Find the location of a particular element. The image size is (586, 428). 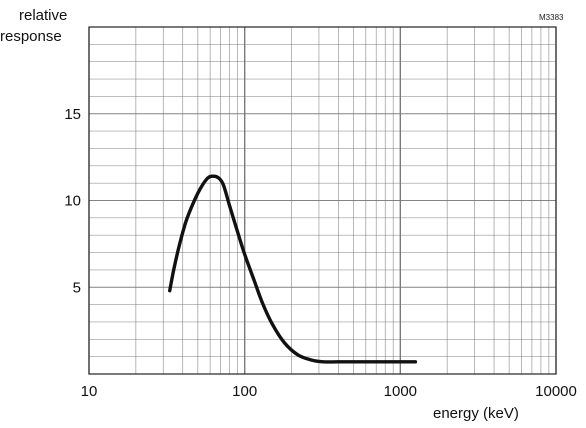

x-tick-labels: 10 100 1000 10000 is located at coordinates (329, 391).